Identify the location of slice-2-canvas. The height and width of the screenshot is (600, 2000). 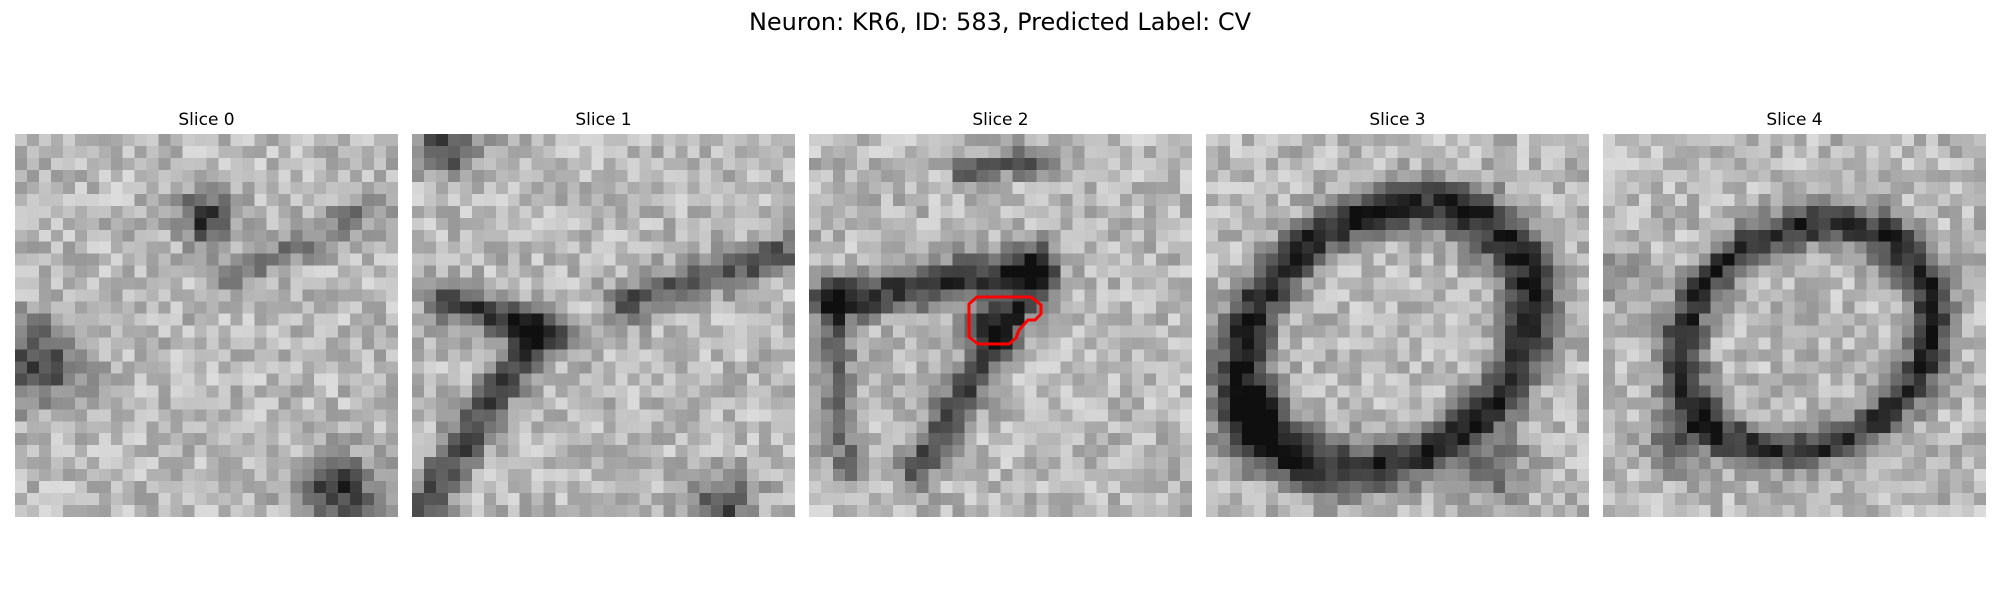
(1000, 325).